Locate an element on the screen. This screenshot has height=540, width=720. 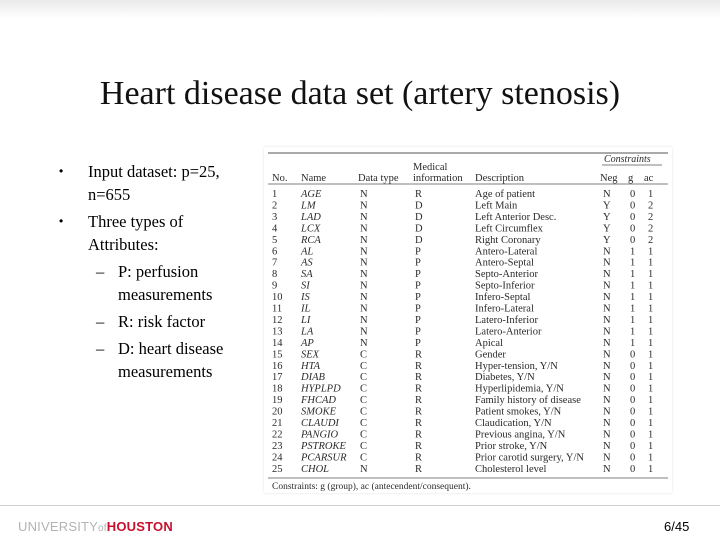
cell-description: Left Anterior Desc. is located at coordinates (515, 217).